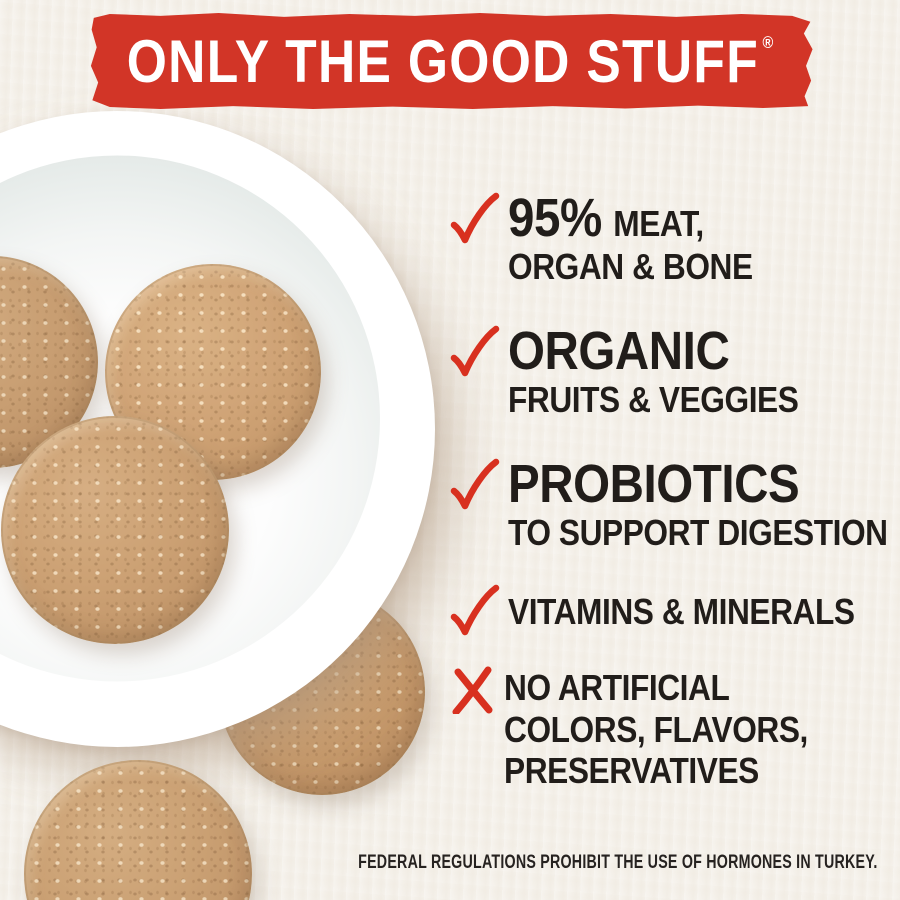 This screenshot has height=900, width=900. I want to click on feature-line: ORGAN & BONE, so click(630, 266).